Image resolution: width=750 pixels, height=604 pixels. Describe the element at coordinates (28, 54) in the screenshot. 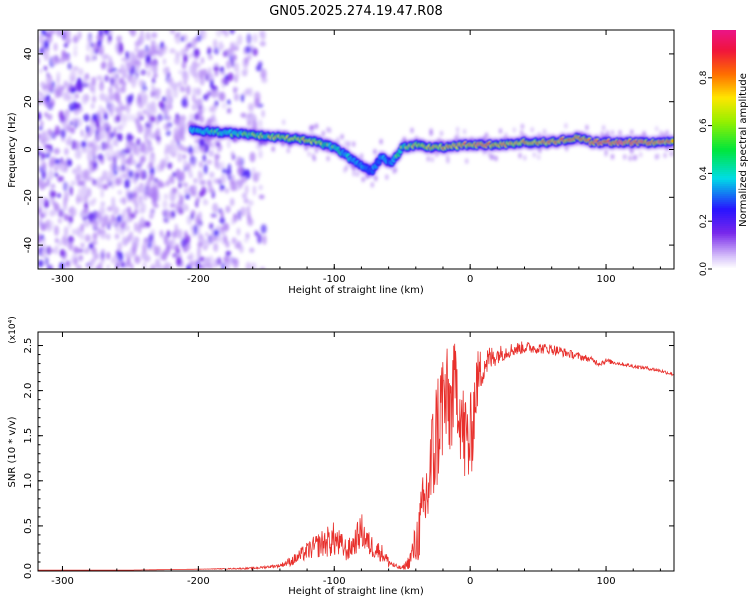

I see `y-tick-label: 40` at that location.